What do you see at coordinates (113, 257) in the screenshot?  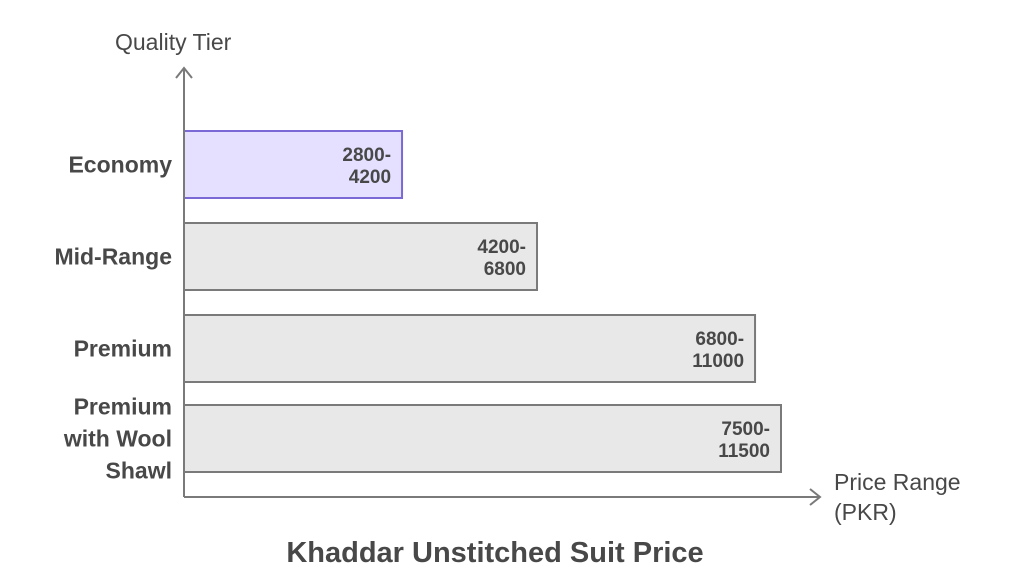 I see `category-label: Mid-Range` at bounding box center [113, 257].